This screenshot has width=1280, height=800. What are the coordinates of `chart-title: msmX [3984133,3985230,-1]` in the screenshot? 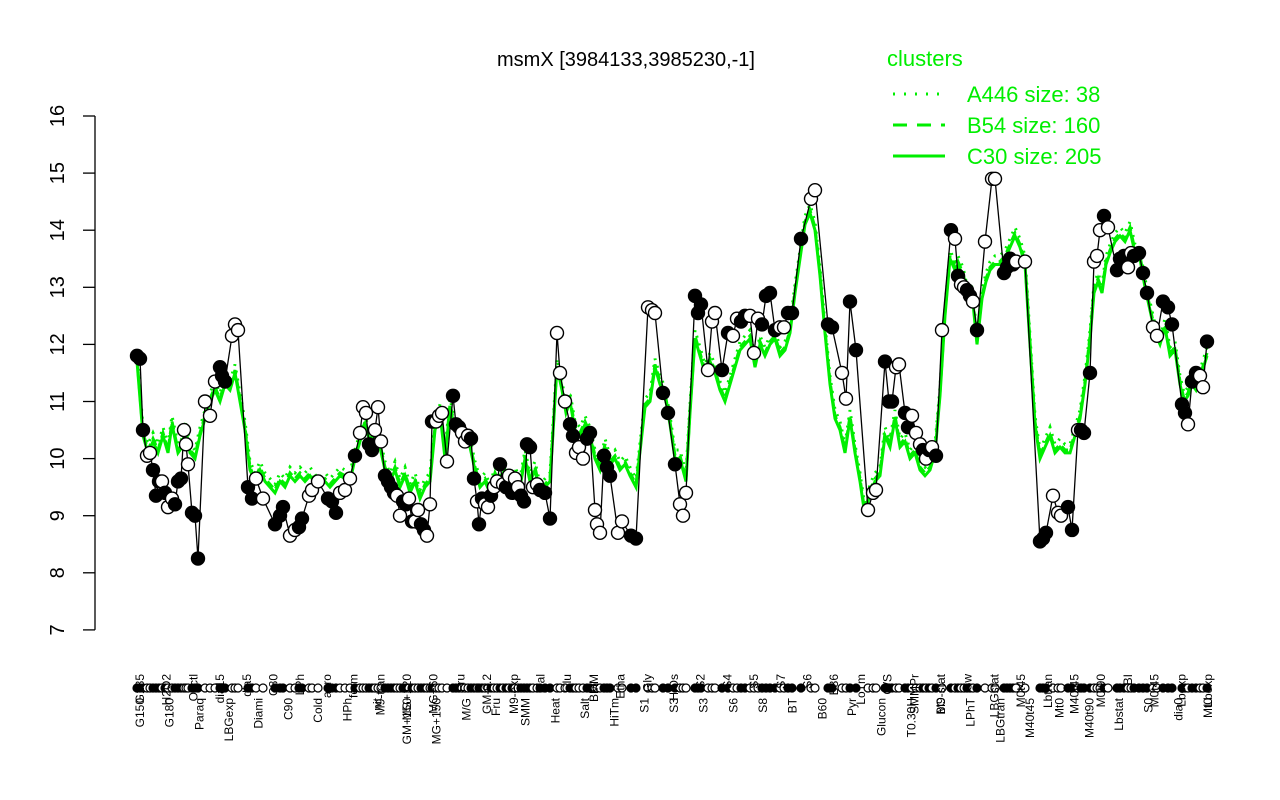 It's located at (626, 60).